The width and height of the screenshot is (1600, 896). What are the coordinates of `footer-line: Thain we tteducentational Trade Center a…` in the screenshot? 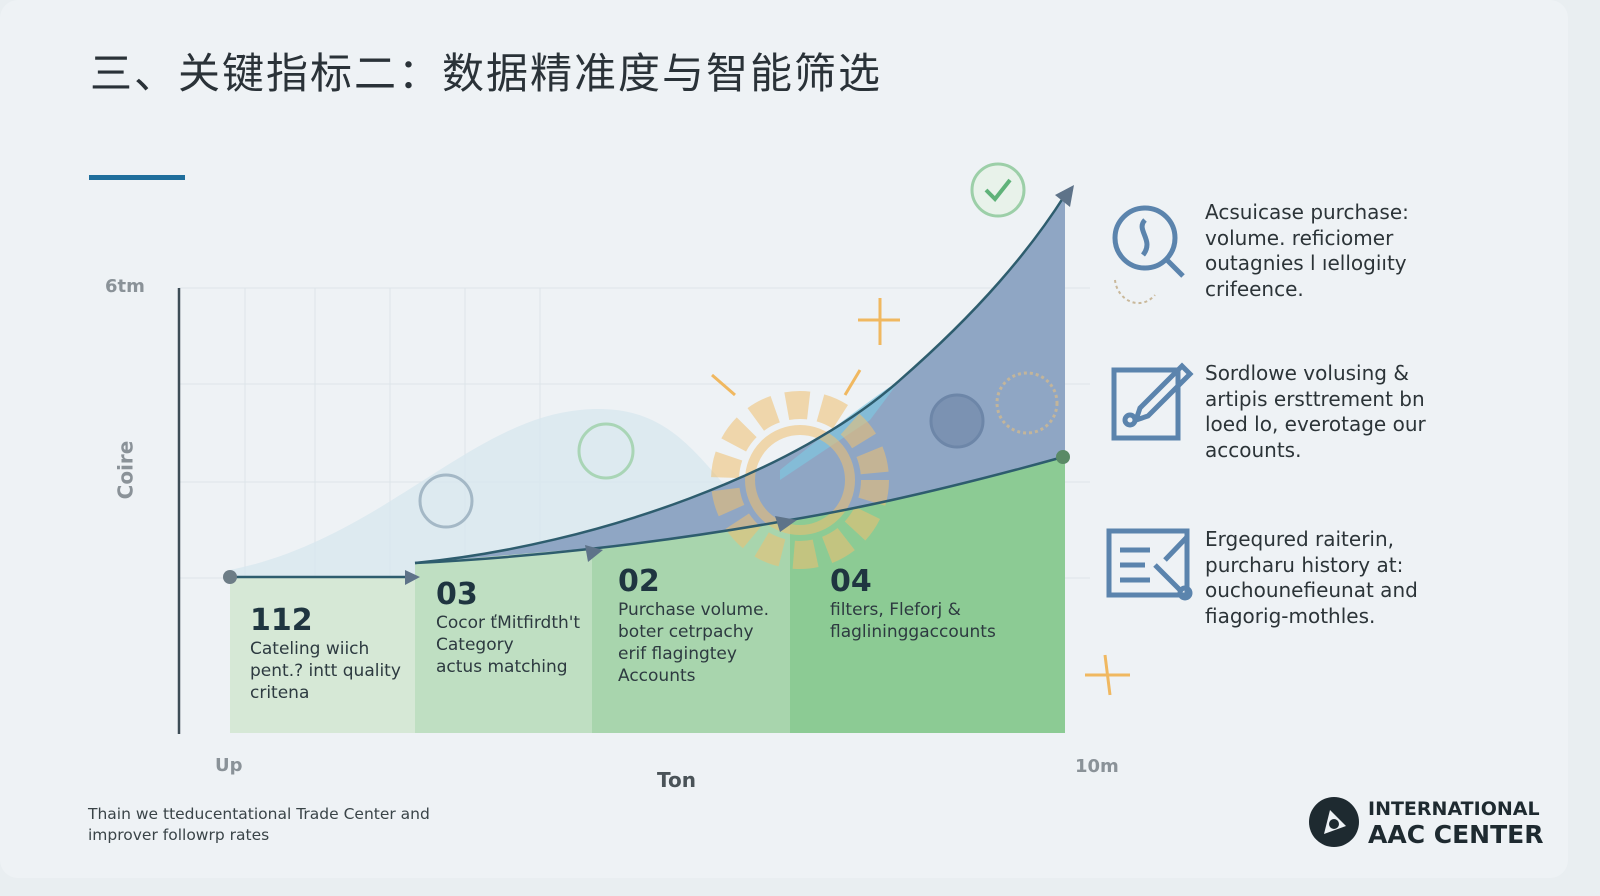 It's located at (259, 814).